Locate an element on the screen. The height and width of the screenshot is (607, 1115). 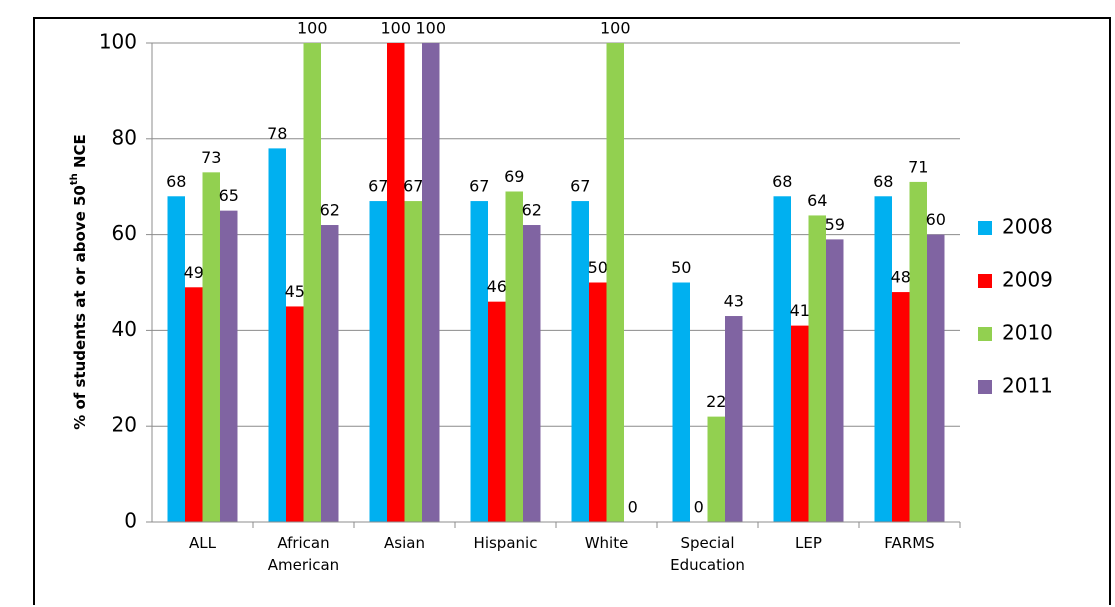
y-axis-label: % of students at or above 50th NCE is located at coordinates (79, 282).